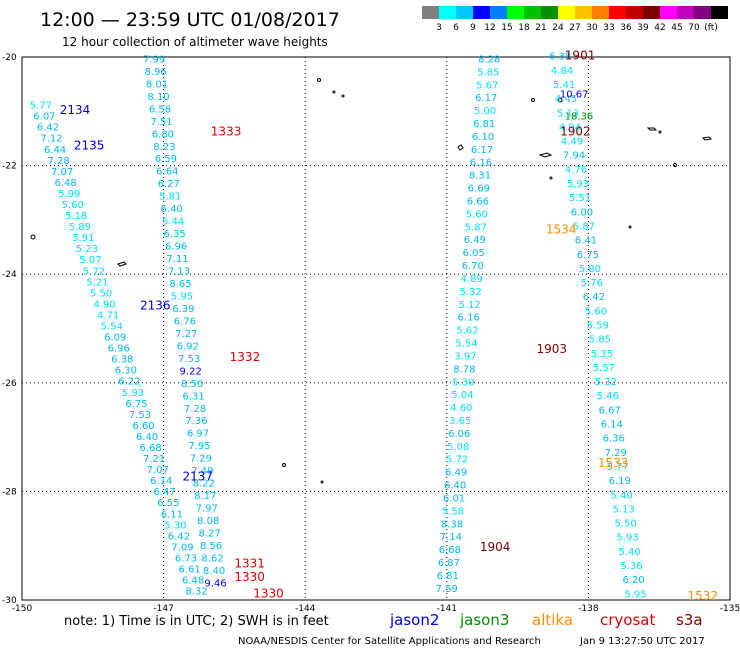  What do you see at coordinates (456, 473) in the screenshot?
I see `wave-height-label: 6.49` at bounding box center [456, 473].